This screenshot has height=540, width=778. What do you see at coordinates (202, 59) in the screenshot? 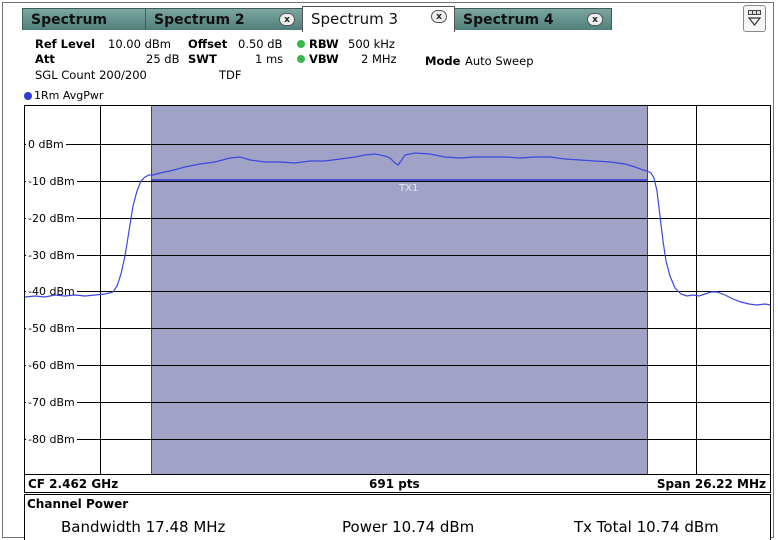
I see `swt-label: SWT` at bounding box center [202, 59].